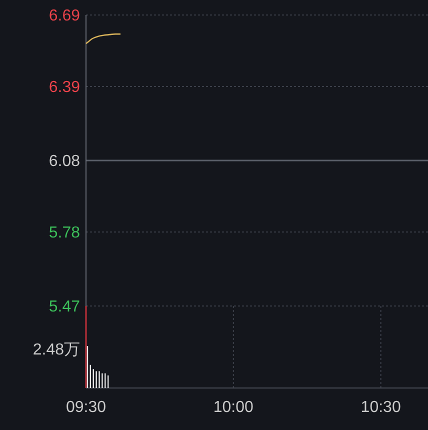 This screenshot has height=430, width=428. I want to click on y-tick-label: 5.78, so click(64, 233).